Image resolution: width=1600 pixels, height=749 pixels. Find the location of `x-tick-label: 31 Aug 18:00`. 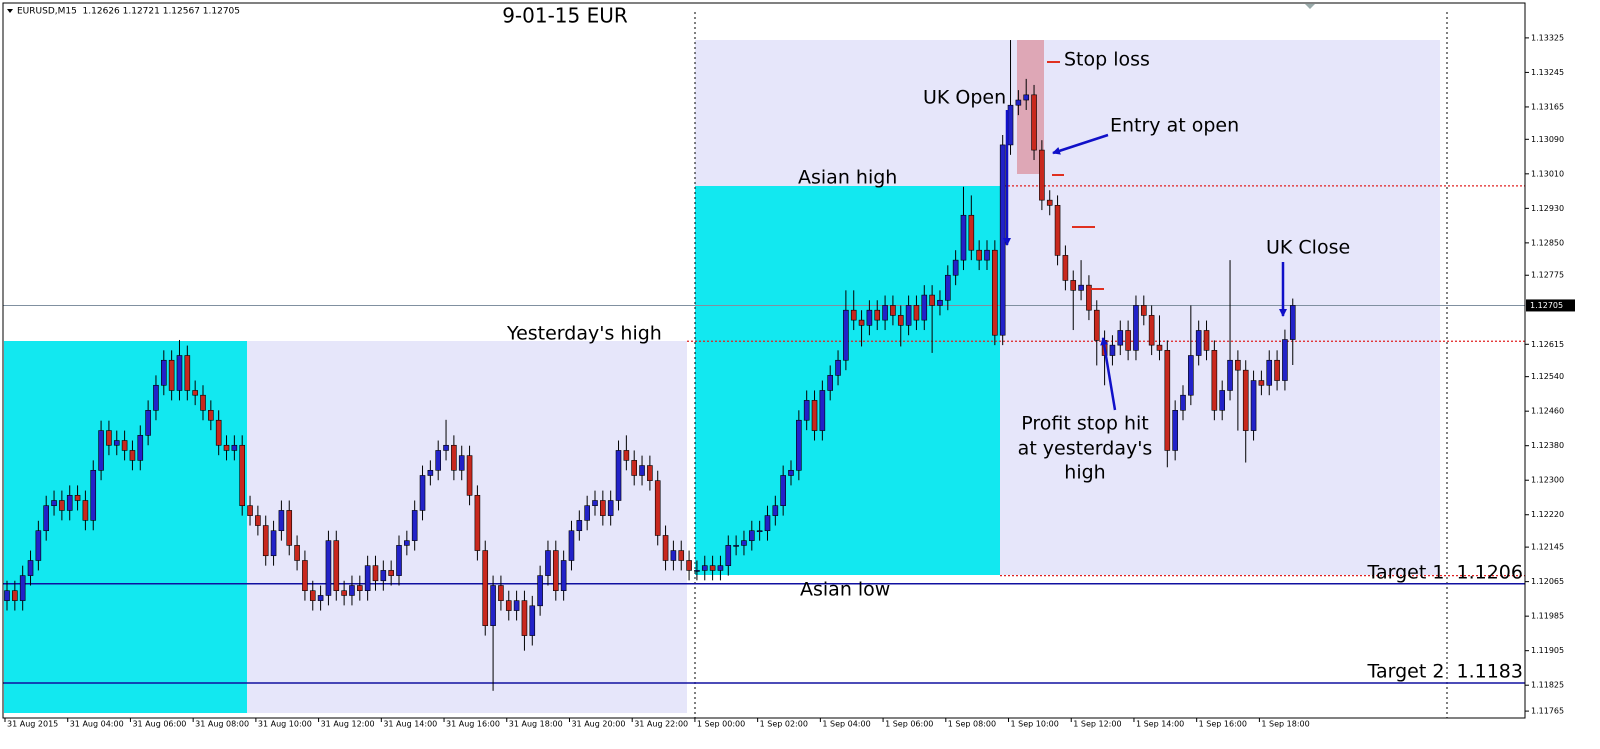

x-tick-label: 31 Aug 18:00 is located at coordinates (536, 724).